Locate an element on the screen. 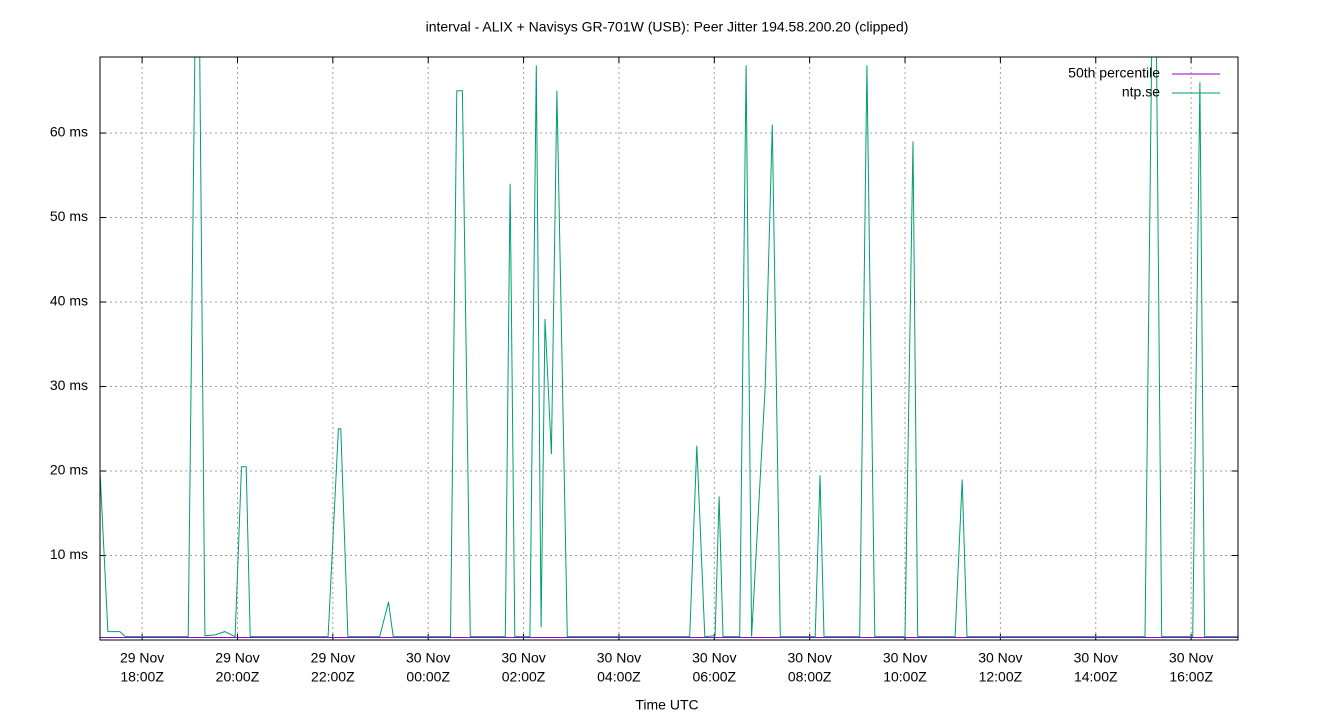 Image resolution: width=1340 pixels, height=720 pixels. y-tick-label: 60 ms is located at coordinates (69, 132).